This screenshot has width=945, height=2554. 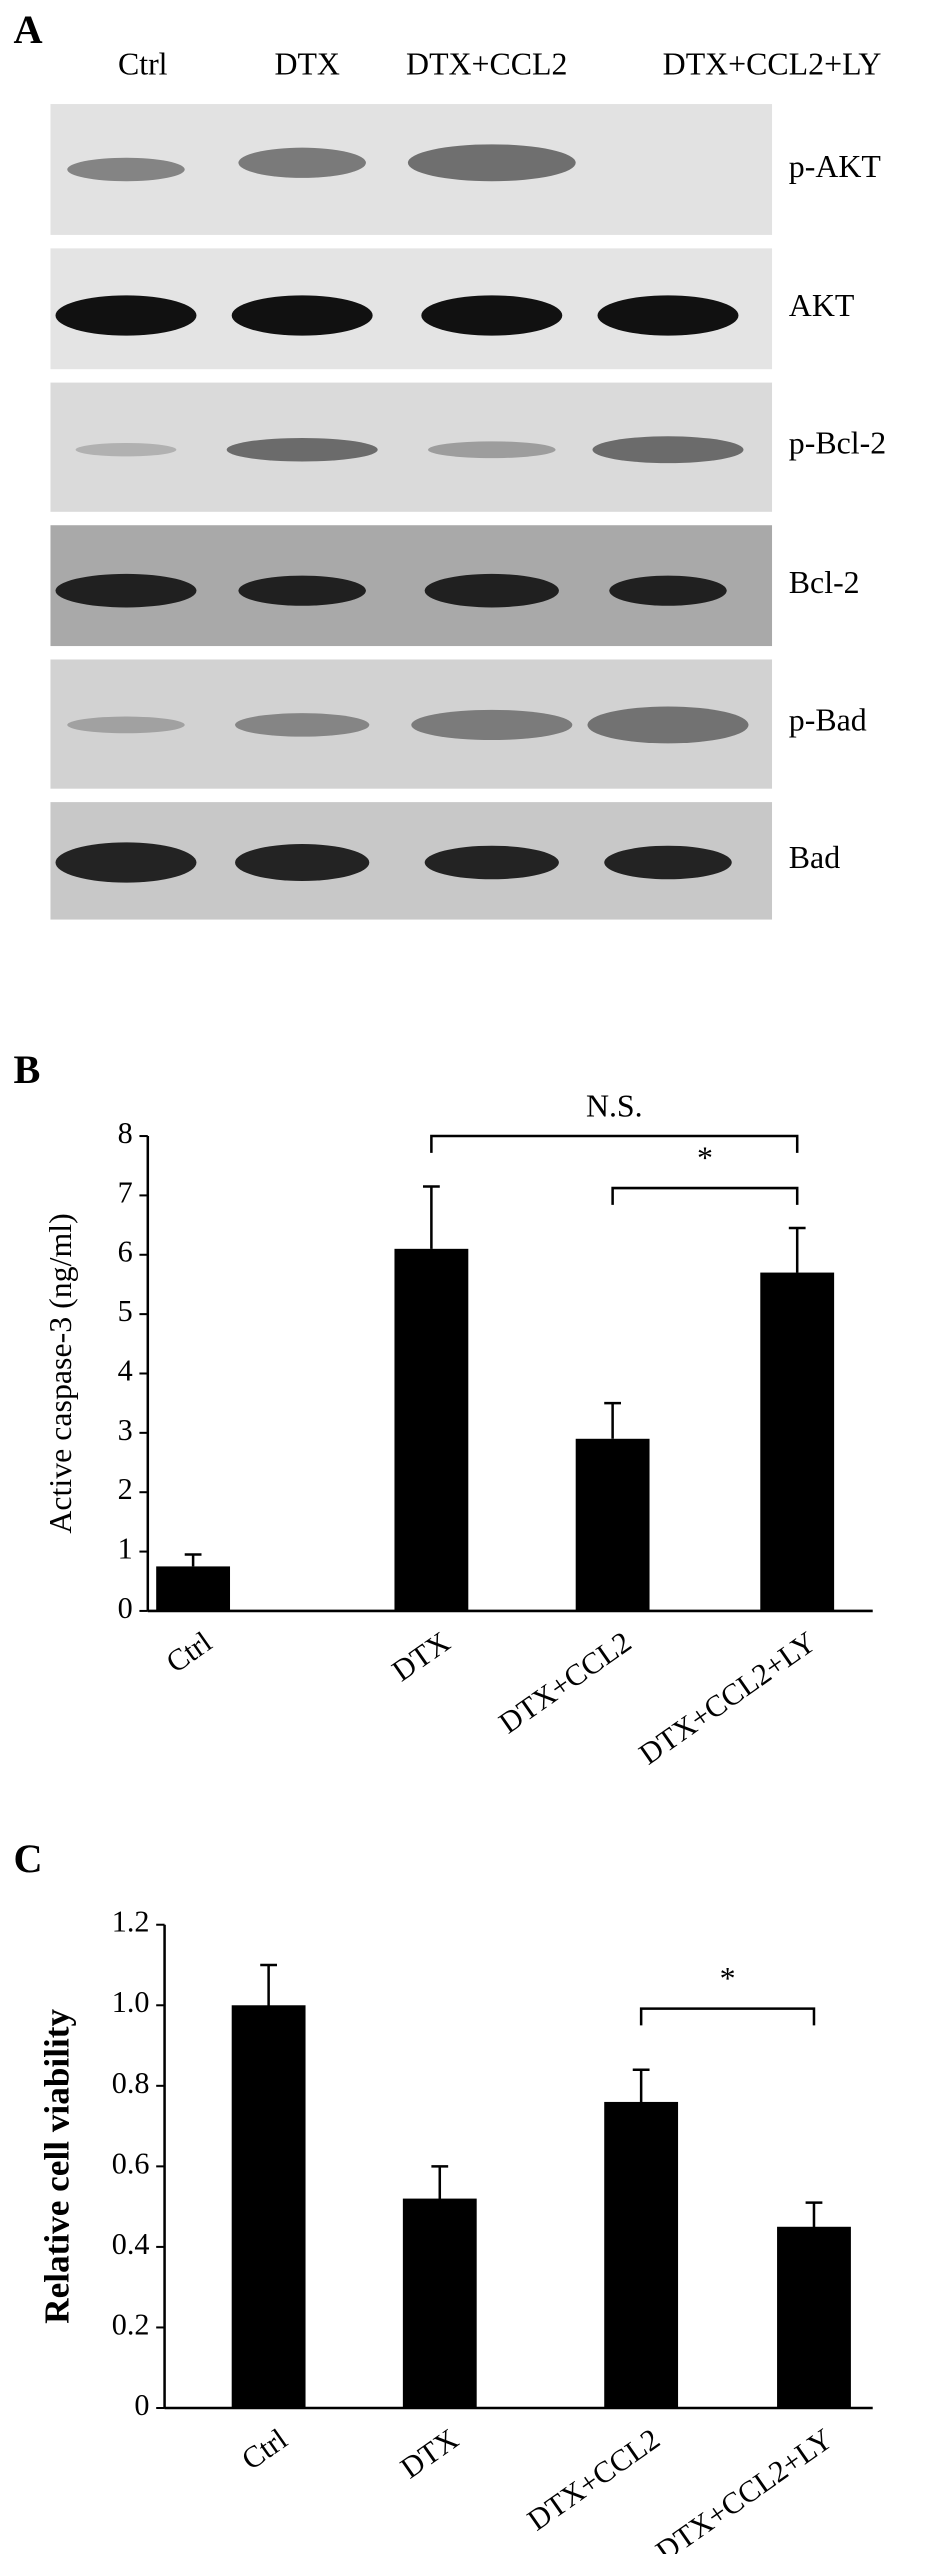 I want to click on y-tick-label: 1.0, so click(x=131, y=2002).